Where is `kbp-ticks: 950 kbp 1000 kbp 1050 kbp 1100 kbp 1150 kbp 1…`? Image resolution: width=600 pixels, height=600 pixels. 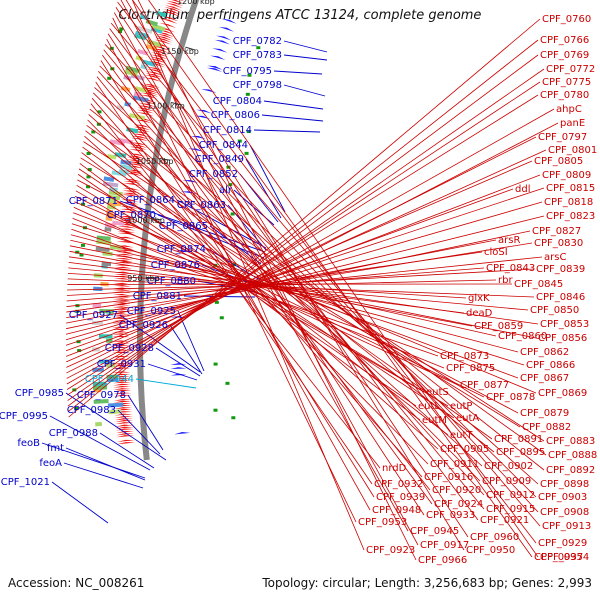 kbp-ticks: 950 kbp 1000 kbp 1050 kbp 1100 kbp 1150 kbp 1… is located at coordinates (171, 141).